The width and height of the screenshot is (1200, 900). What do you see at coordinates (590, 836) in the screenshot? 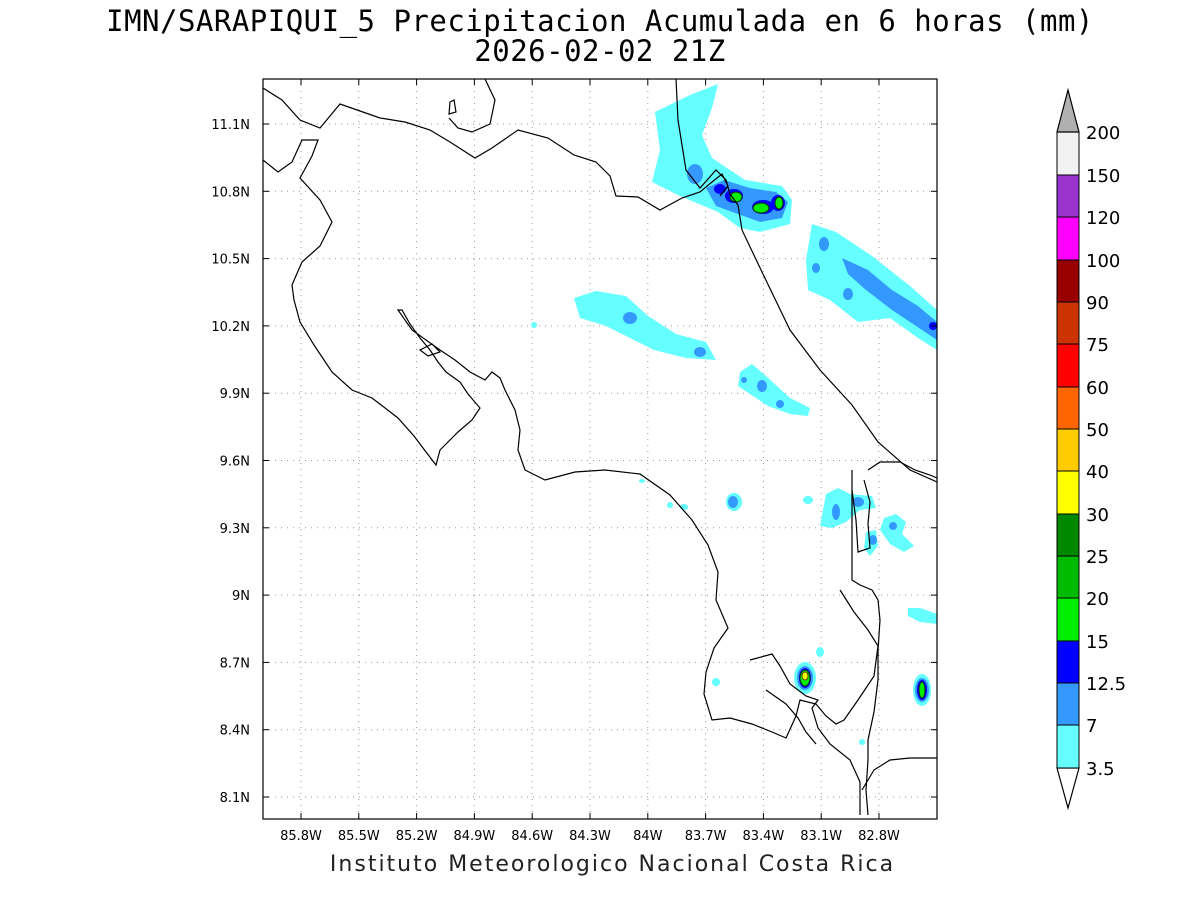
I see `lon-tick-label: 84.3W` at bounding box center [590, 836].